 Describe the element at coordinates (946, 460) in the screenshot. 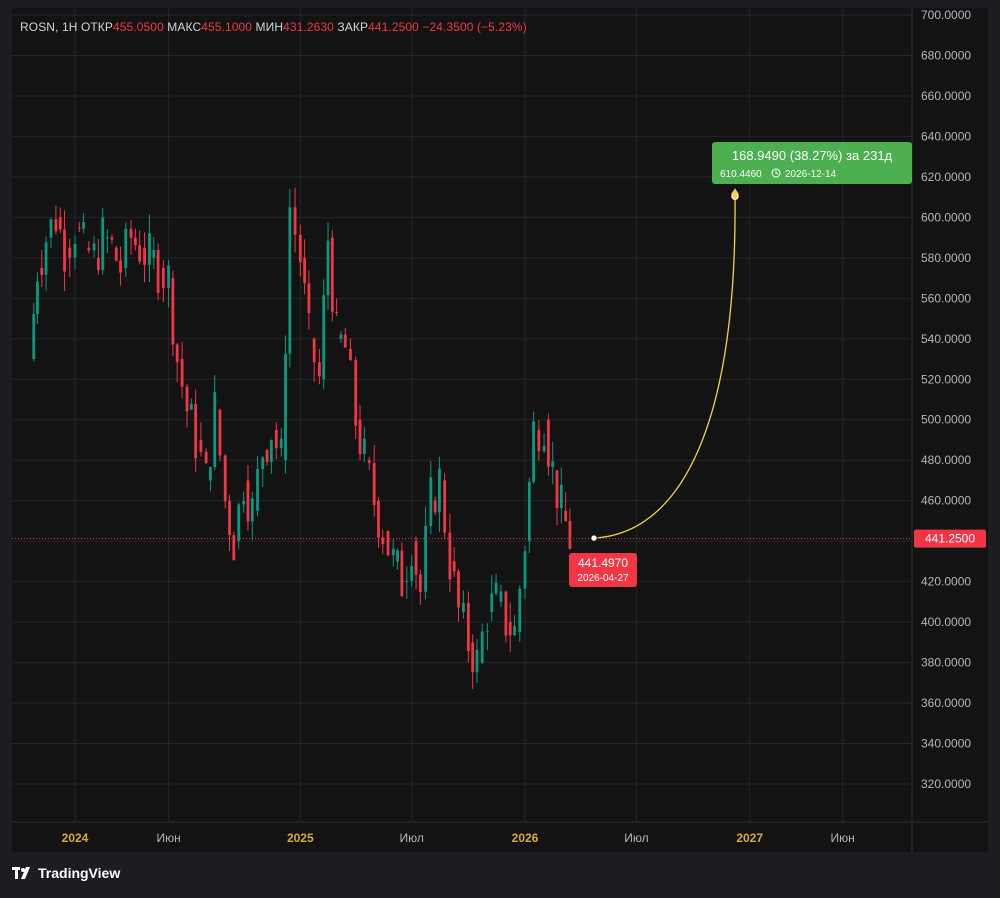

I see `y-tick-label: 480.0000` at that location.